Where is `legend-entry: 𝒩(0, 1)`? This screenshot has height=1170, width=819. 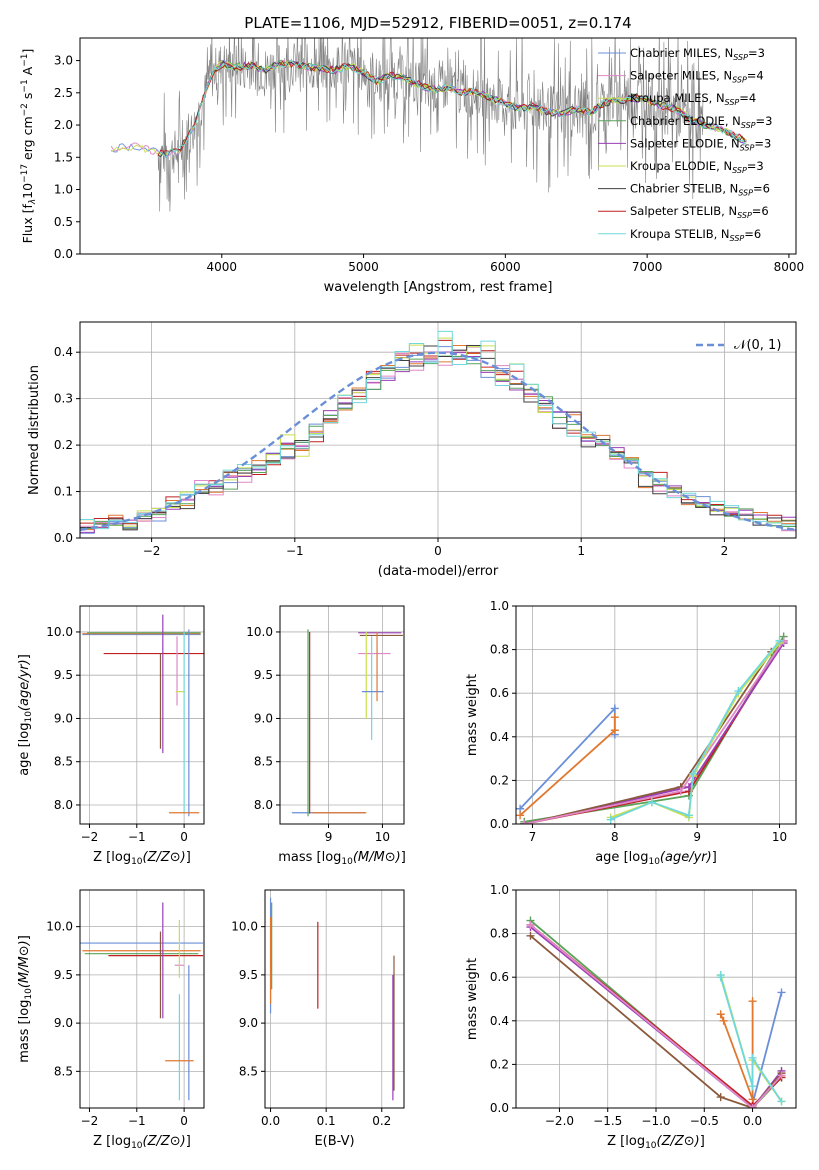
legend-entry: 𝒩(0, 1) is located at coordinates (757, 345).